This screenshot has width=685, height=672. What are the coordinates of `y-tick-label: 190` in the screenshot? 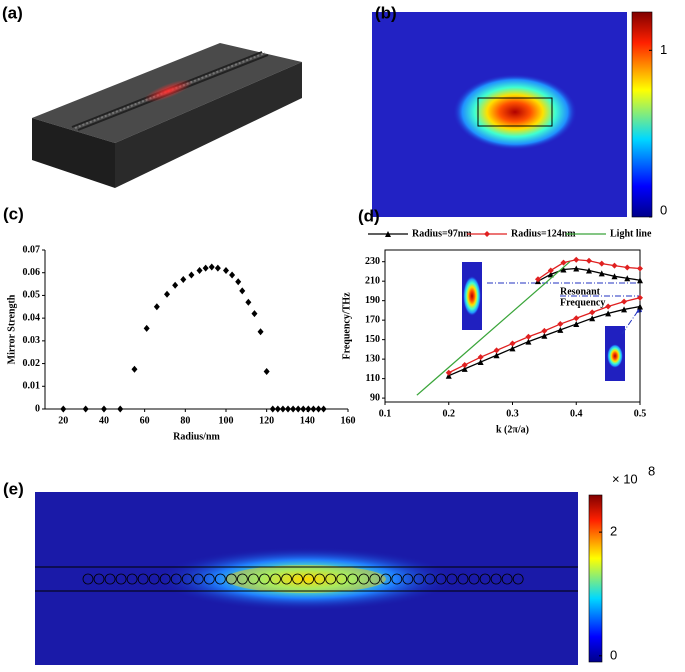 It's located at (372, 300).